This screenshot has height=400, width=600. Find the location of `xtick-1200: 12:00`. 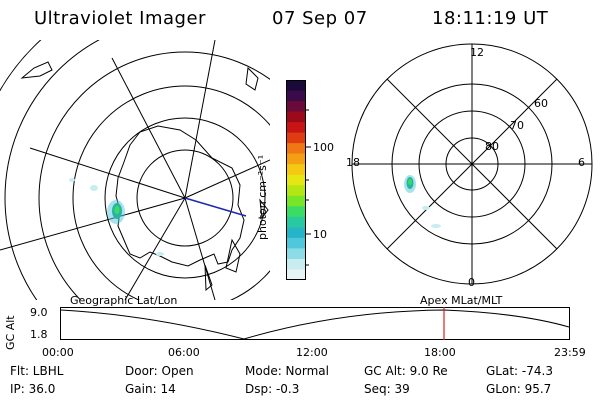

xtick-1200: 12:00 is located at coordinates (312, 352).